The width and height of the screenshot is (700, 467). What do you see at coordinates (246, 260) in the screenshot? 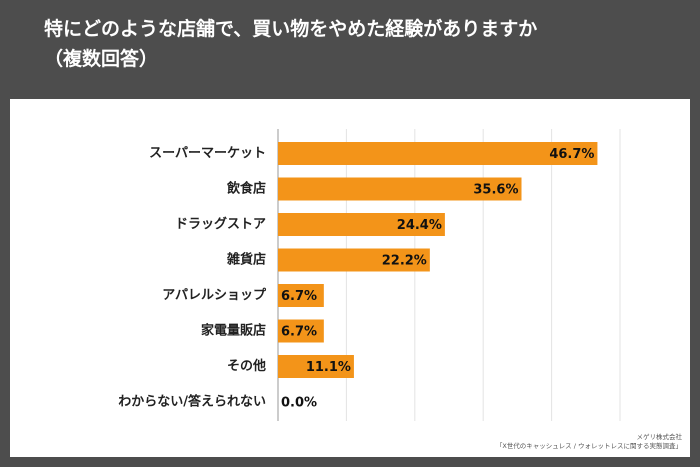
I see `category-label: 雑貨店` at bounding box center [246, 260].